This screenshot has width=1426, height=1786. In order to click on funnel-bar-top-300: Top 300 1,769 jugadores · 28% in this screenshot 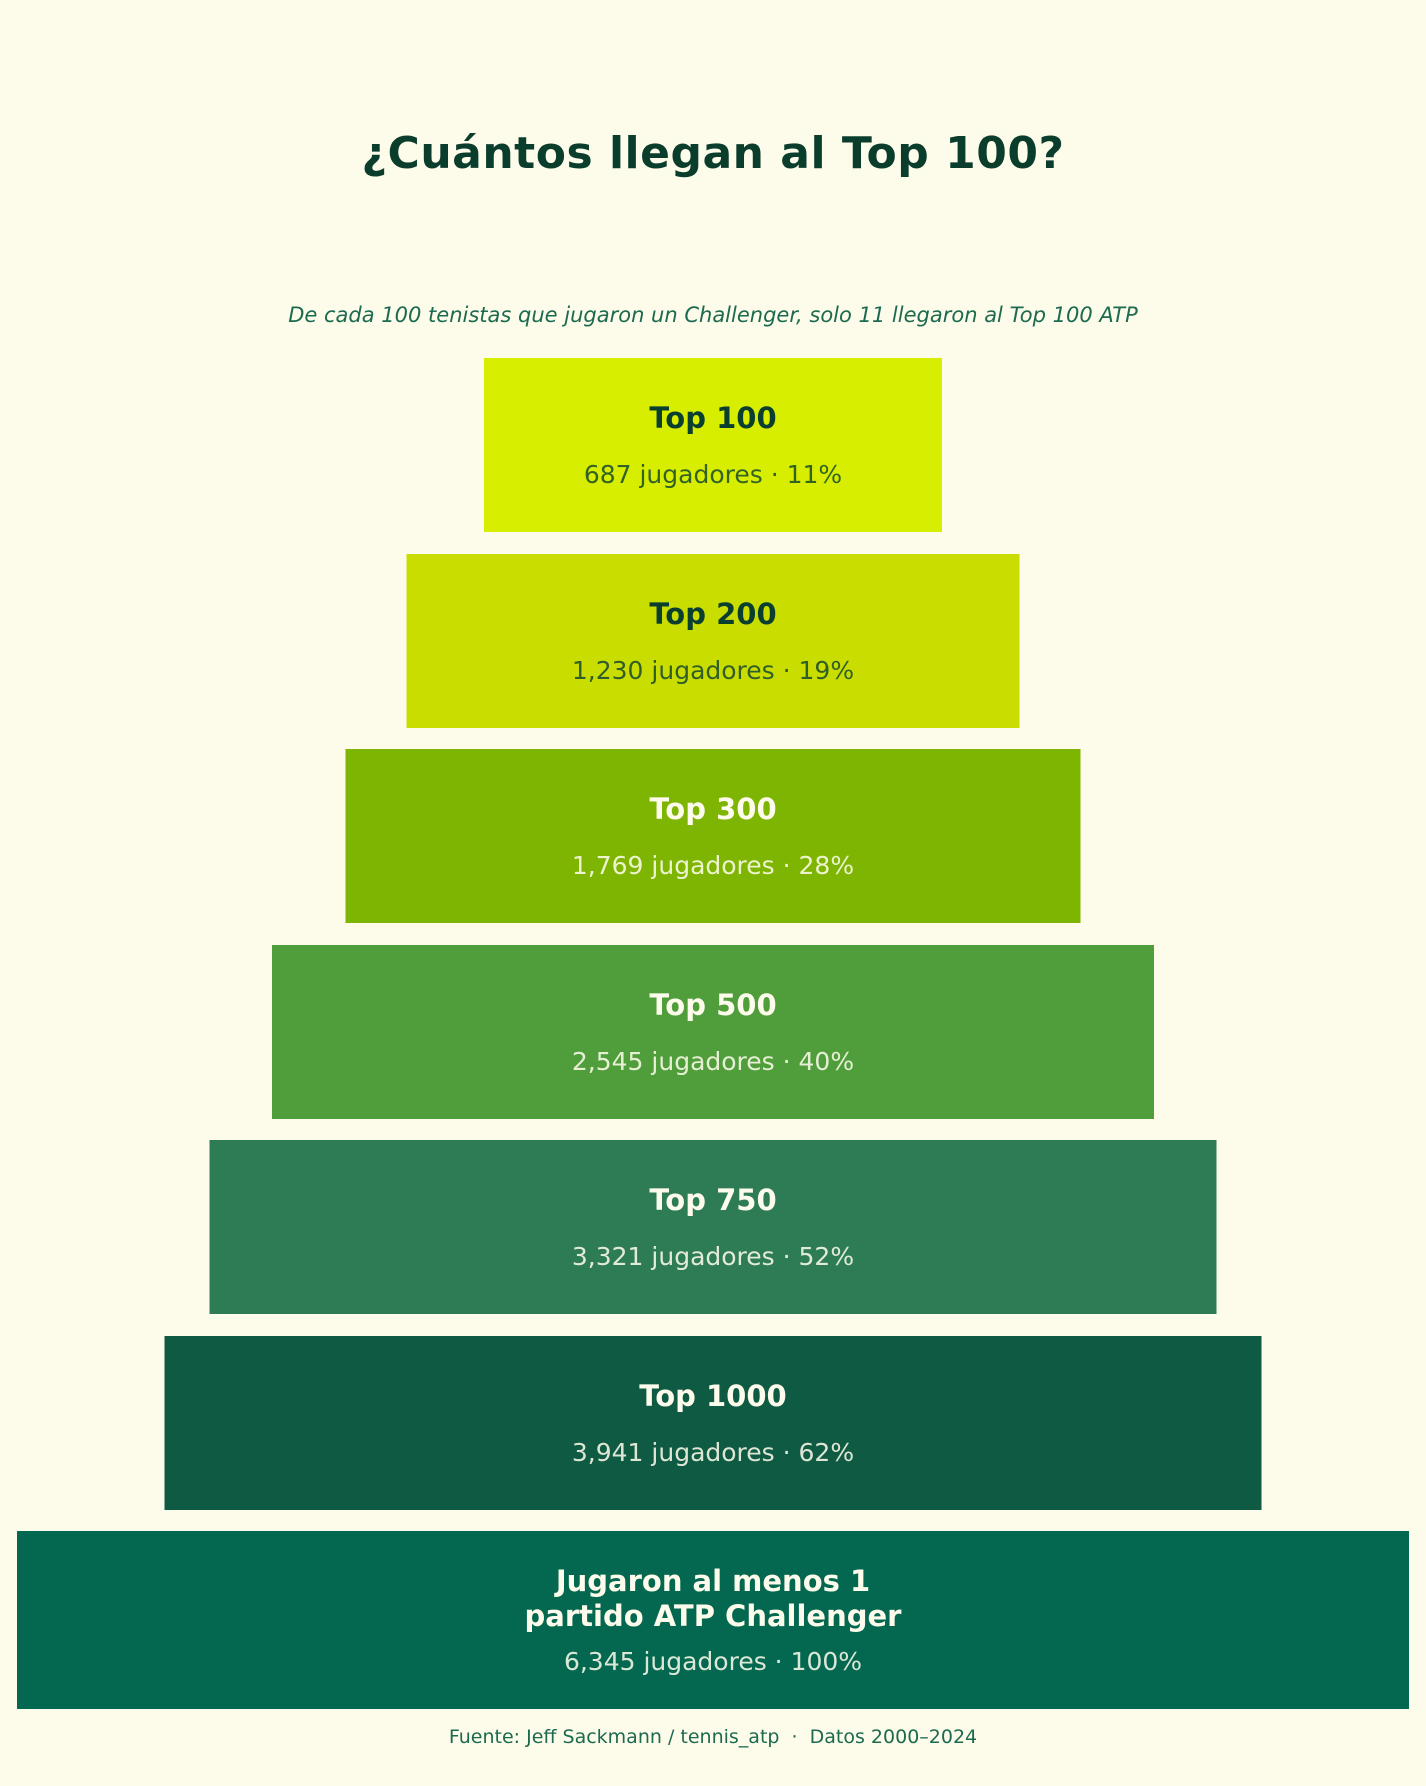, I will do `click(713, 836)`.